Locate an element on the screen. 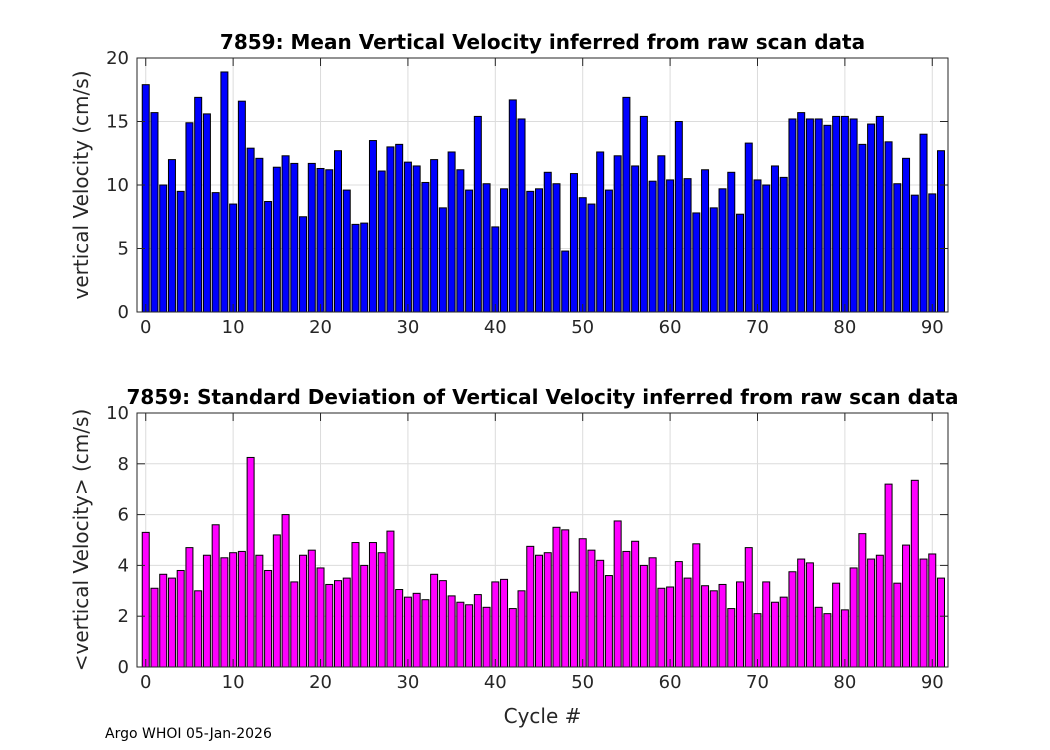  x-tick-label: 20 is located at coordinates (320, 327).